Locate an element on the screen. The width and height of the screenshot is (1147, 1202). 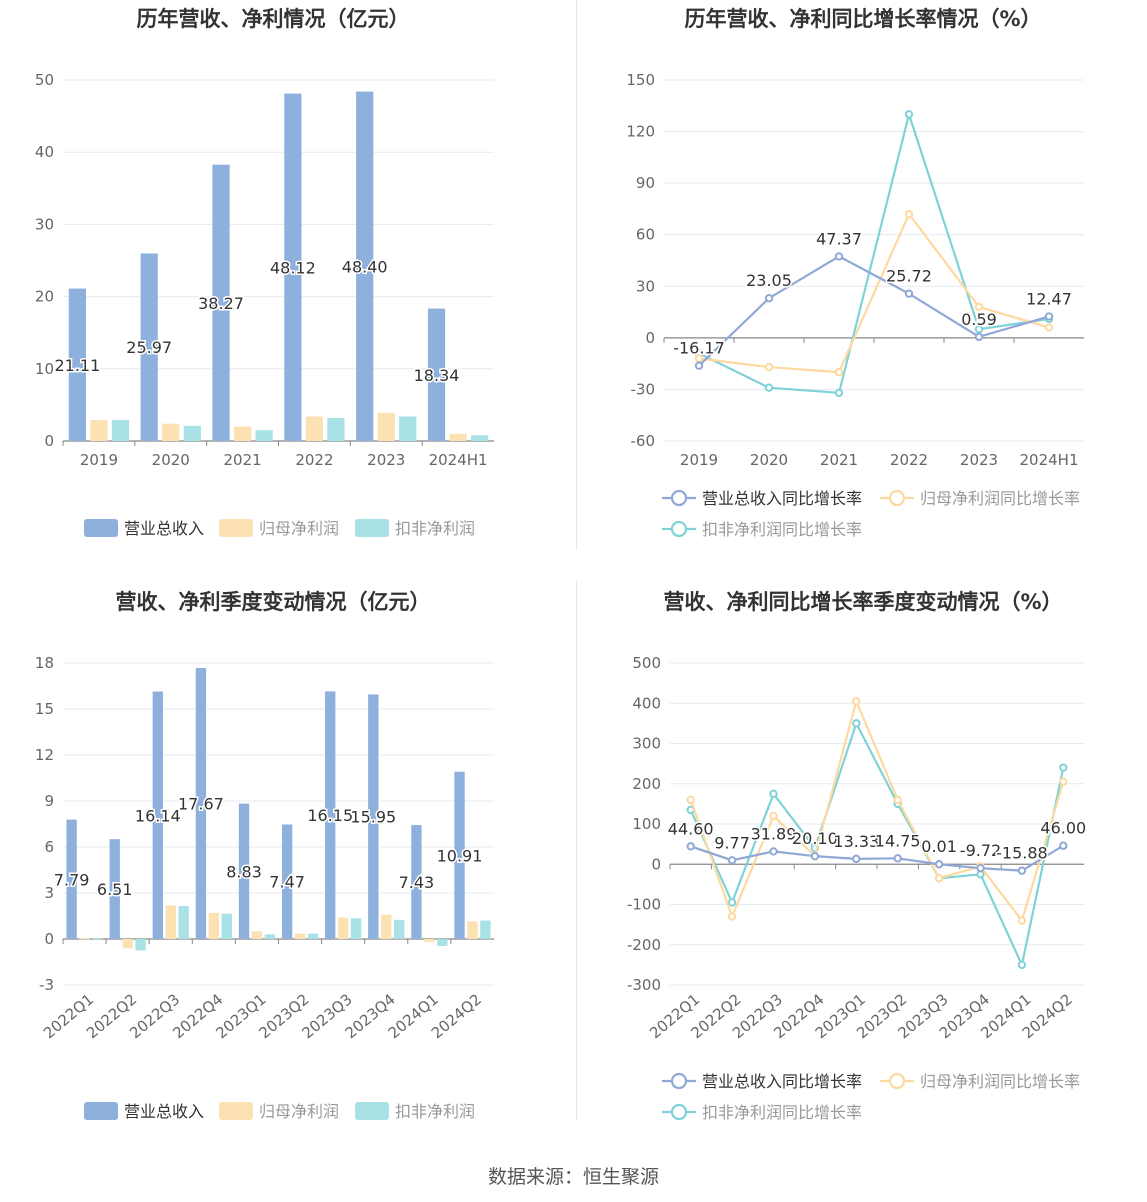
data-label: 46.00 is located at coordinates (1063, 828).